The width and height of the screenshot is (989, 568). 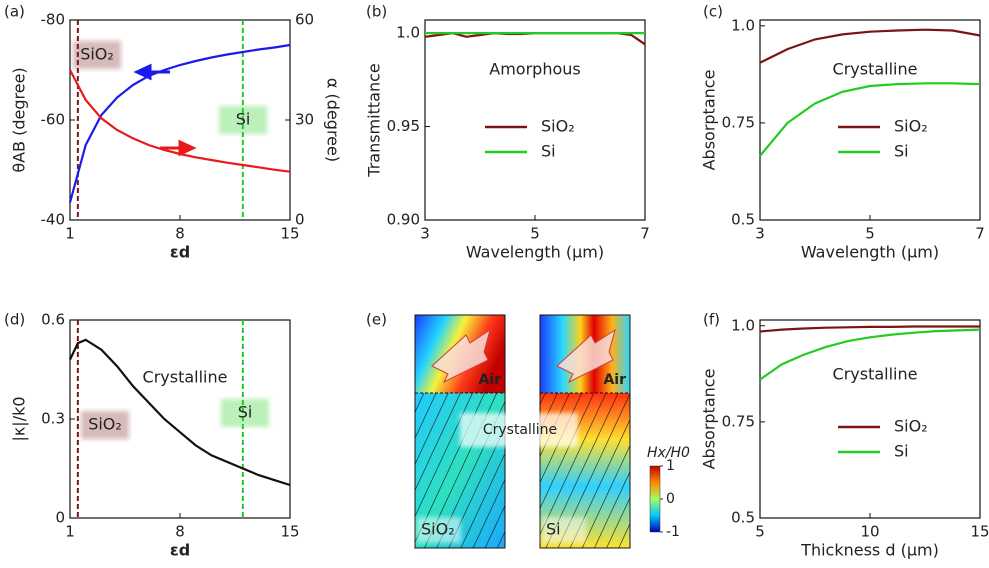 I want to click on panel-label: (e), so click(x=376, y=320).